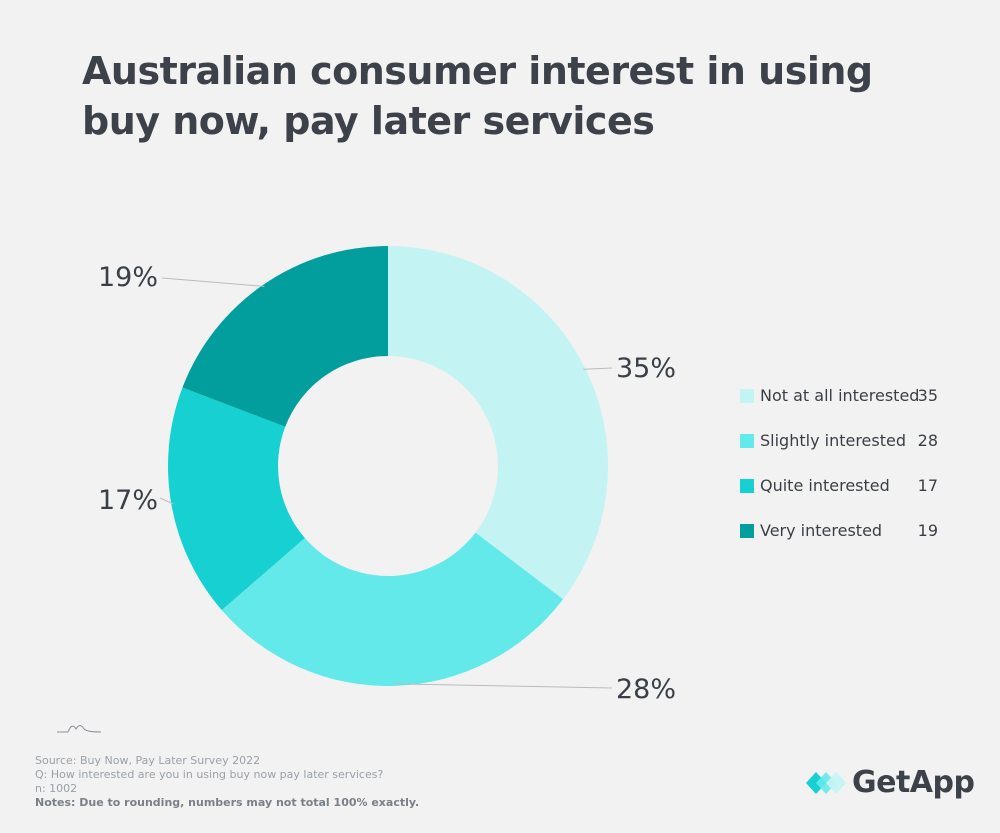 The height and width of the screenshot is (833, 1000). I want to click on legend-item: Very interested 19, so click(845, 541).